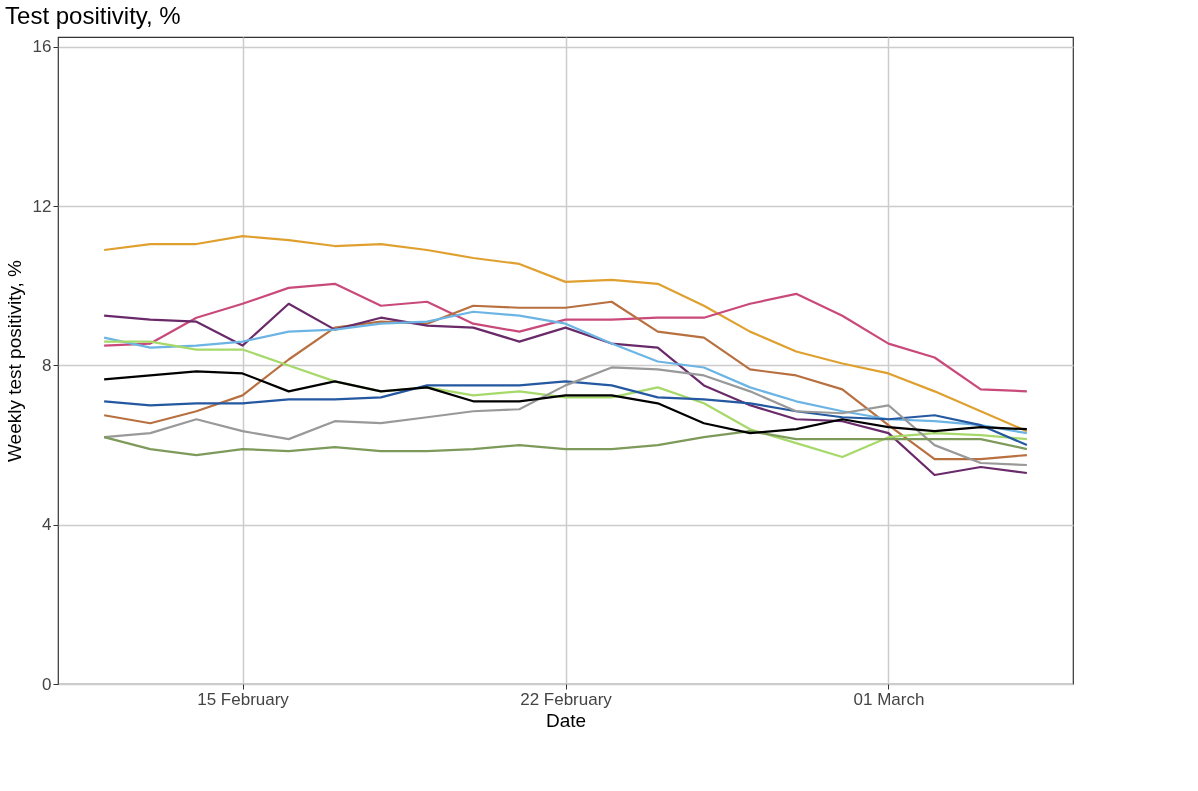 The image size is (1198, 791). What do you see at coordinates (14, 361) in the screenshot?
I see `y-axis-title: Weekly test positivity, %` at bounding box center [14, 361].